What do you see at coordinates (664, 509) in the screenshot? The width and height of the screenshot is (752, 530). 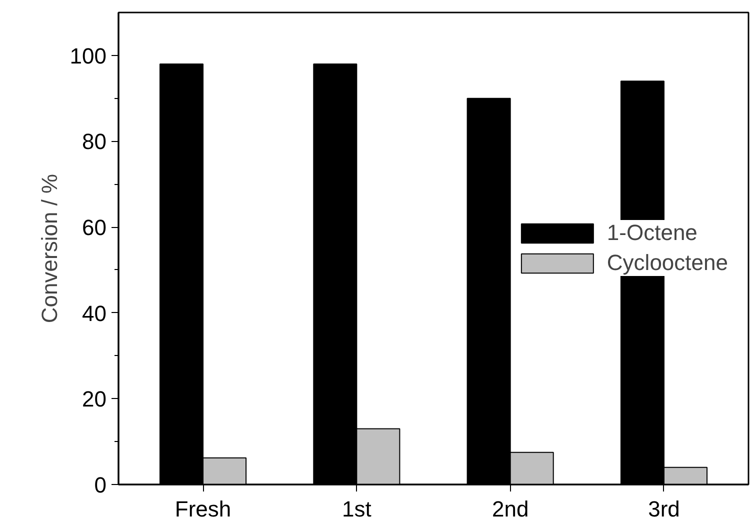 I see `x-tick-label: 3rd` at bounding box center [664, 509].